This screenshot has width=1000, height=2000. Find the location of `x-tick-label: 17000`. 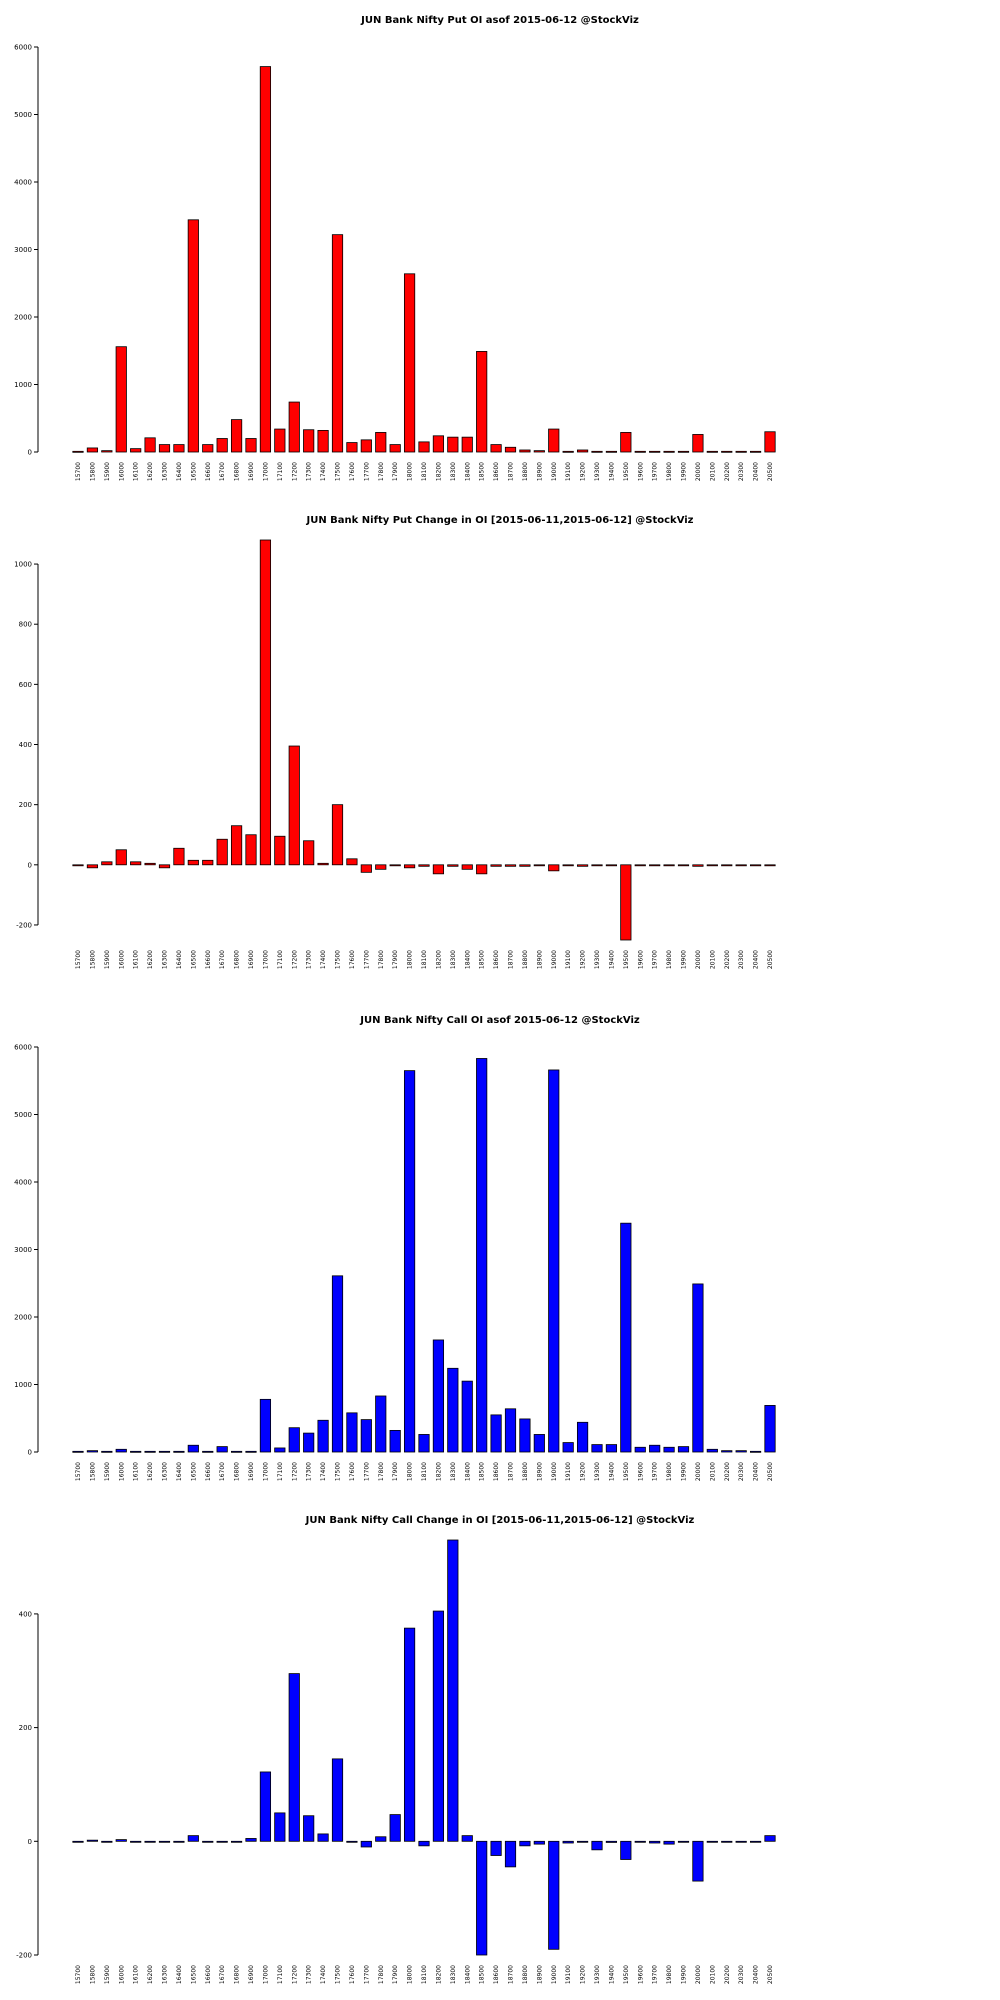

x-tick-label: 17000 is located at coordinates (265, 471).